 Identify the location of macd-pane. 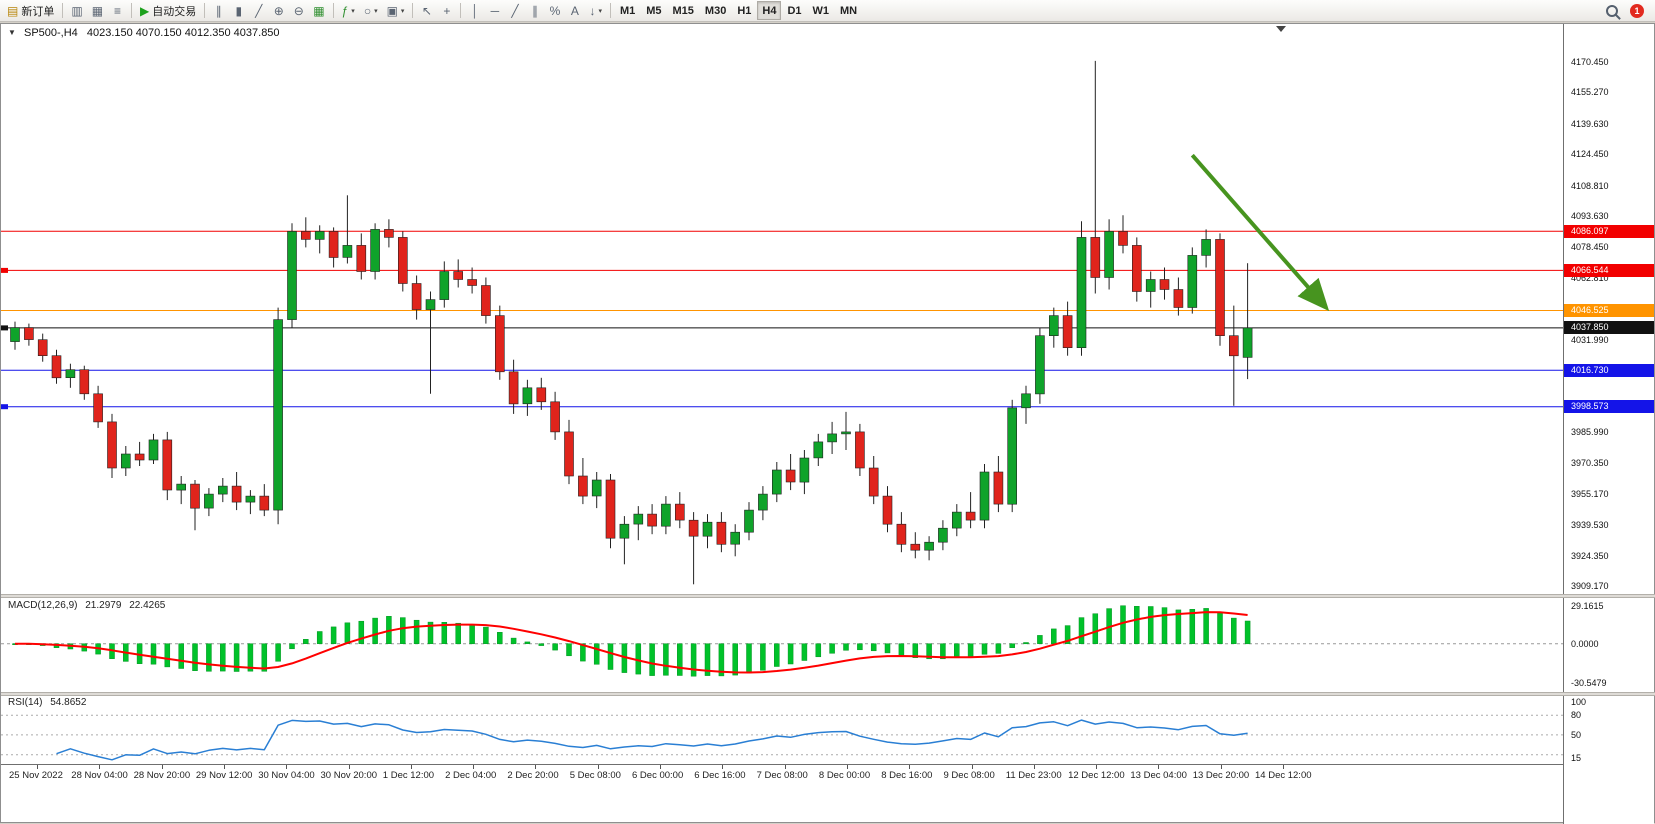
(782, 647).